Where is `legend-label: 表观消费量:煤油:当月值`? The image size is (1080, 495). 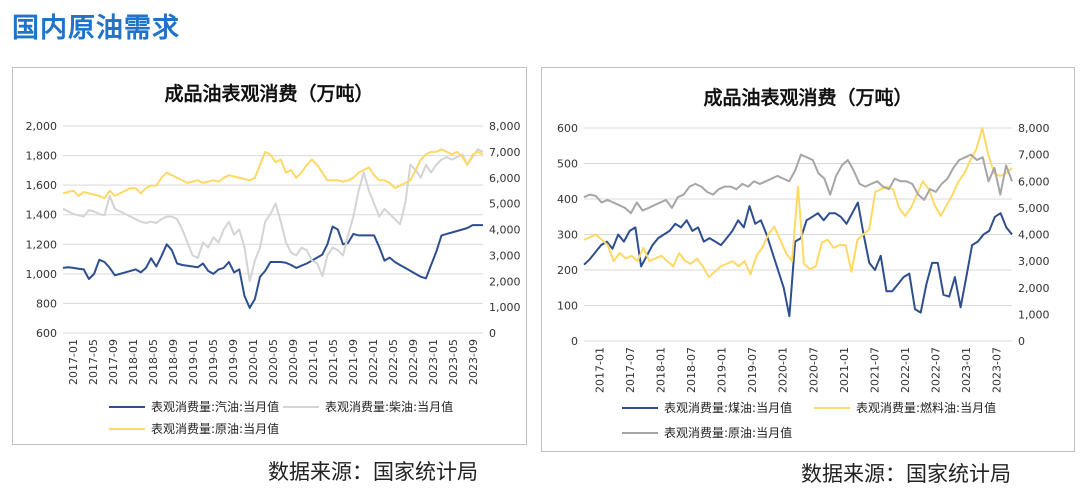 legend-label: 表观消费量:煤油:当月值 is located at coordinates (728, 407).